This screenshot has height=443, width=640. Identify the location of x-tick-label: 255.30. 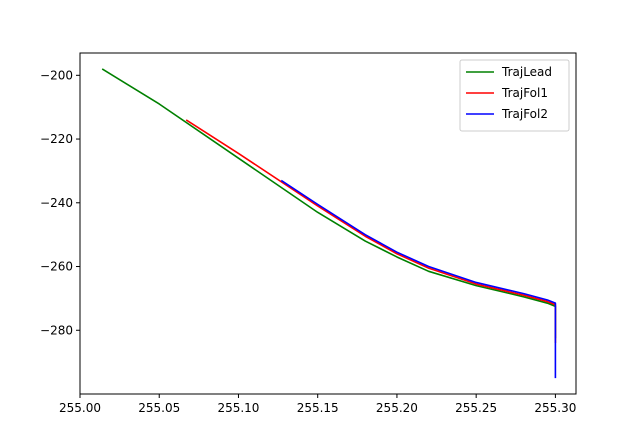
(555, 408).